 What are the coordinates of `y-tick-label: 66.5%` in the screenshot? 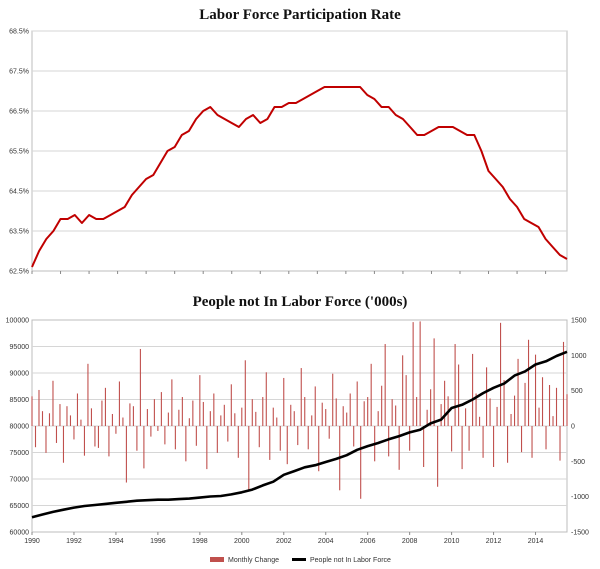 It's located at (19, 112).